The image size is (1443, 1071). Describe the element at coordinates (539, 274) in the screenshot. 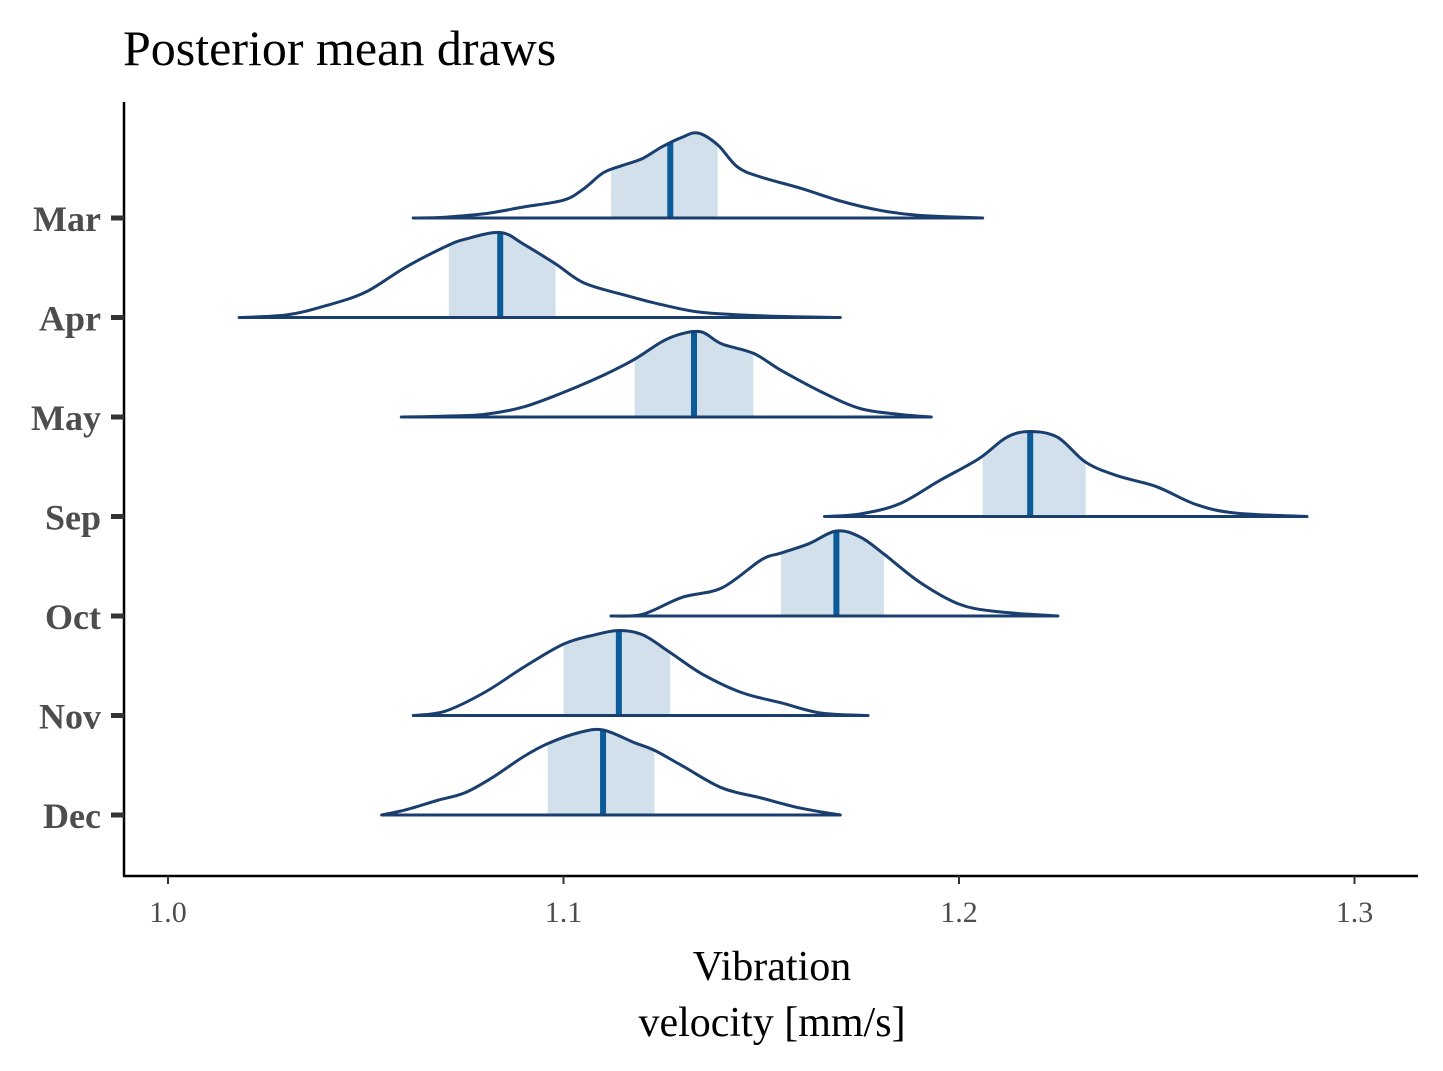

I see `density-curve-apr` at that location.